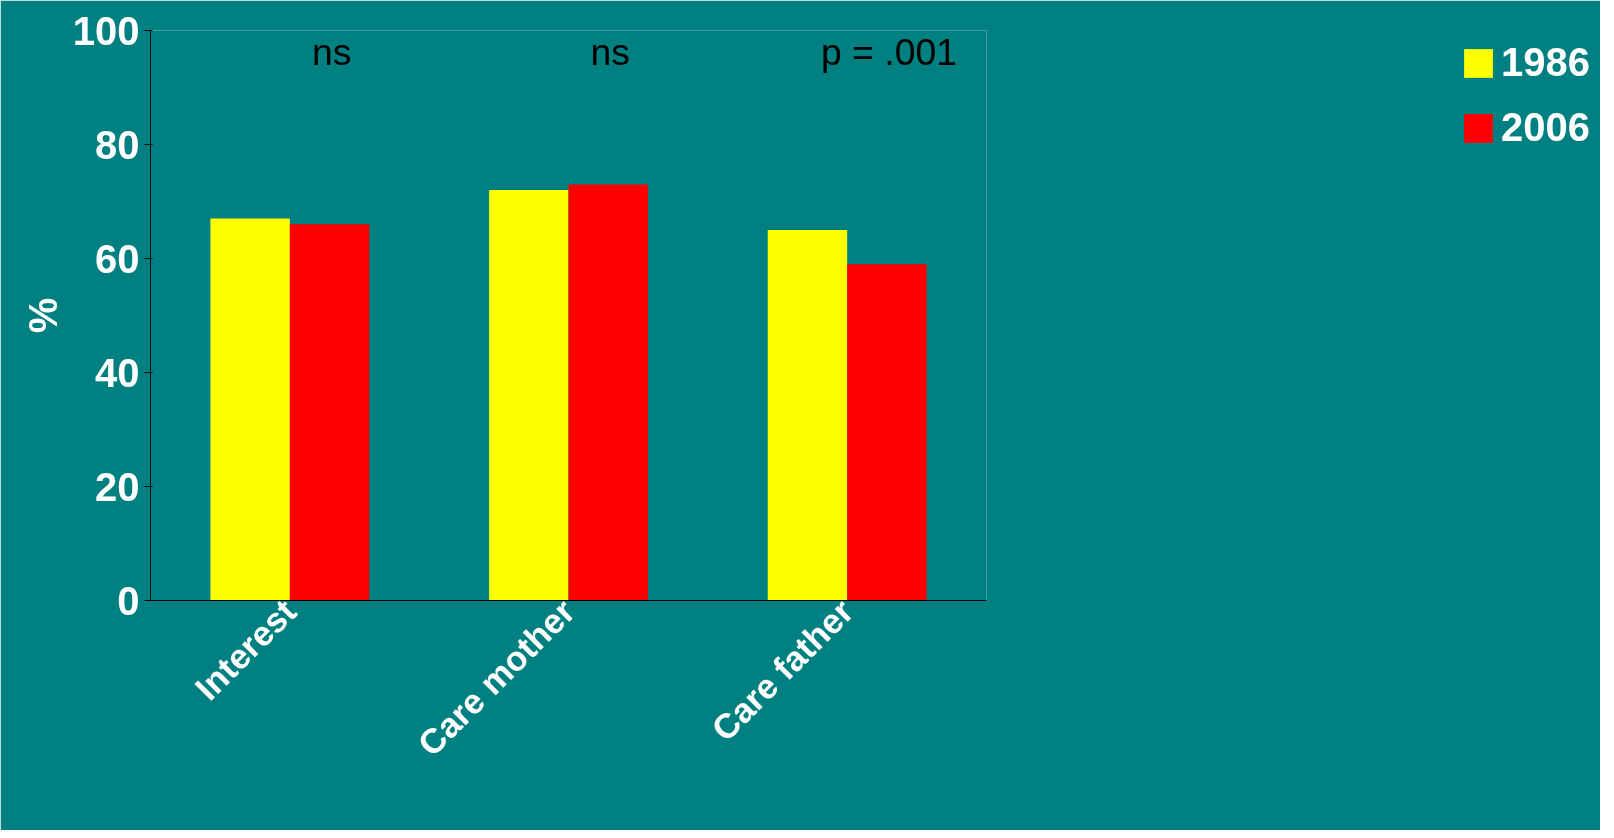 The image size is (1614, 838). I want to click on y-tick-label: 0, so click(128, 600).